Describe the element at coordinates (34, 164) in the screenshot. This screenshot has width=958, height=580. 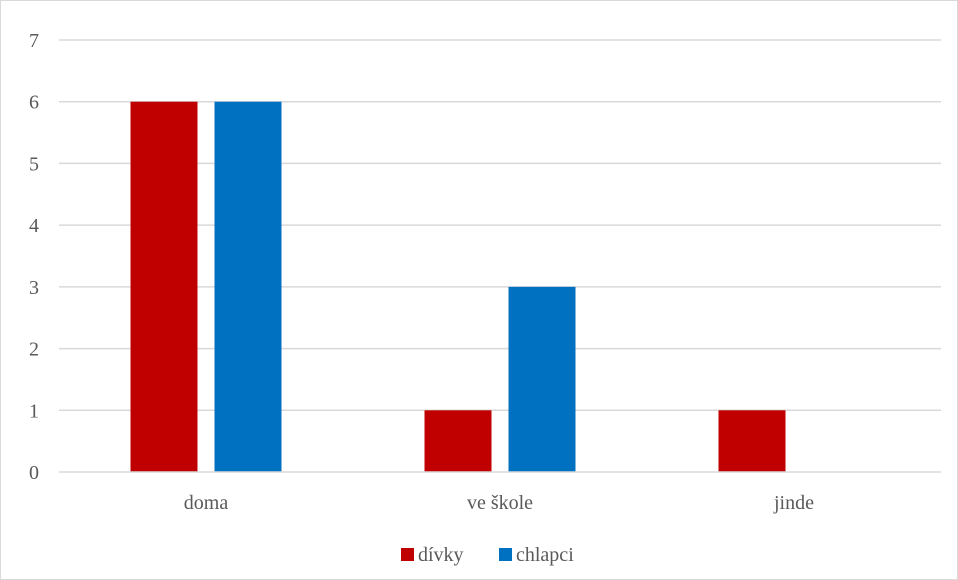
I see `y-tick-label: 5` at that location.